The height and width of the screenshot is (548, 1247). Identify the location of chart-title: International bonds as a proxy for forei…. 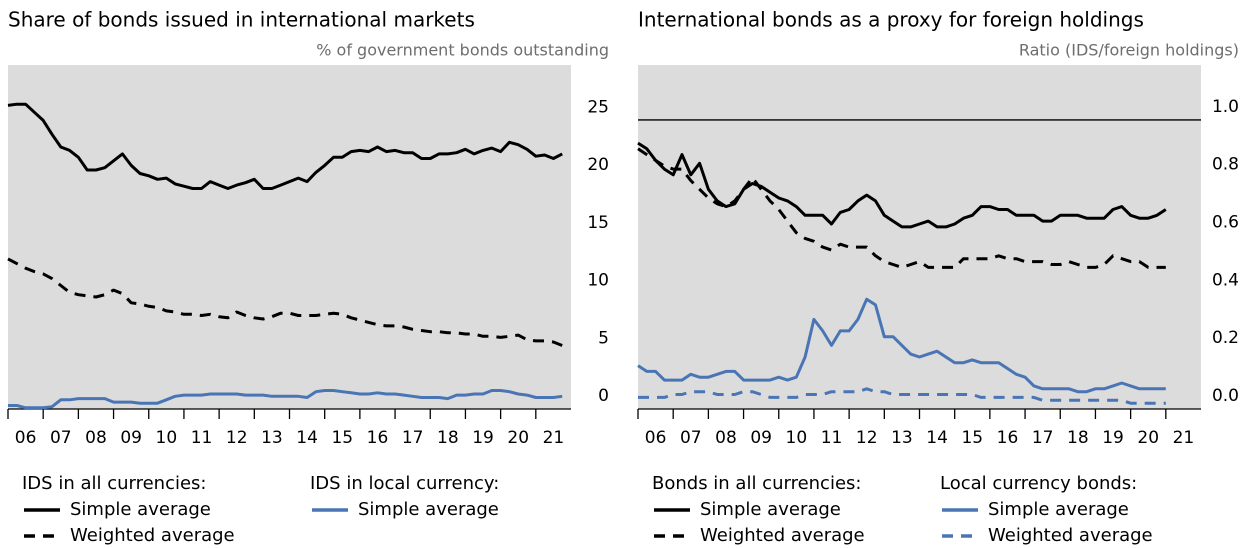
(891, 20).